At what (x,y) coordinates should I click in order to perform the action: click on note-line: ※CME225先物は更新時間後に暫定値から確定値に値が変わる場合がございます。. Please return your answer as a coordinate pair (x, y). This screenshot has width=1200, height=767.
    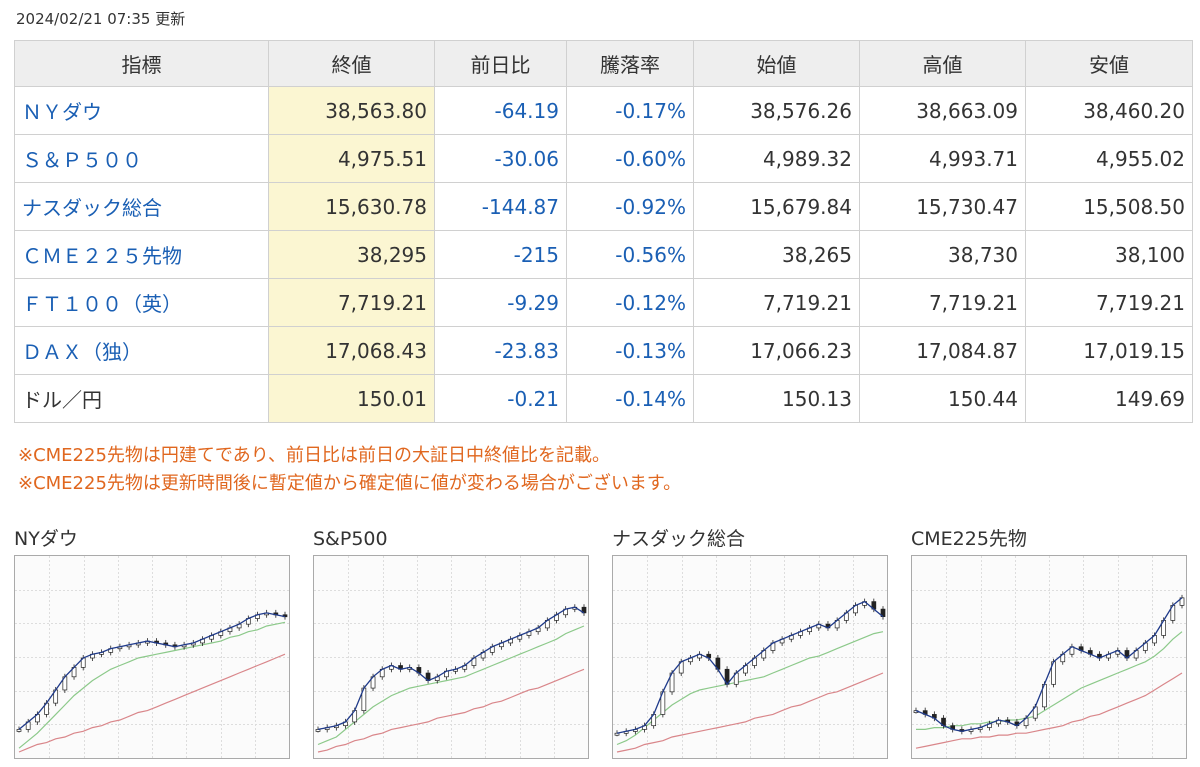
    Looking at the image, I should click on (350, 483).